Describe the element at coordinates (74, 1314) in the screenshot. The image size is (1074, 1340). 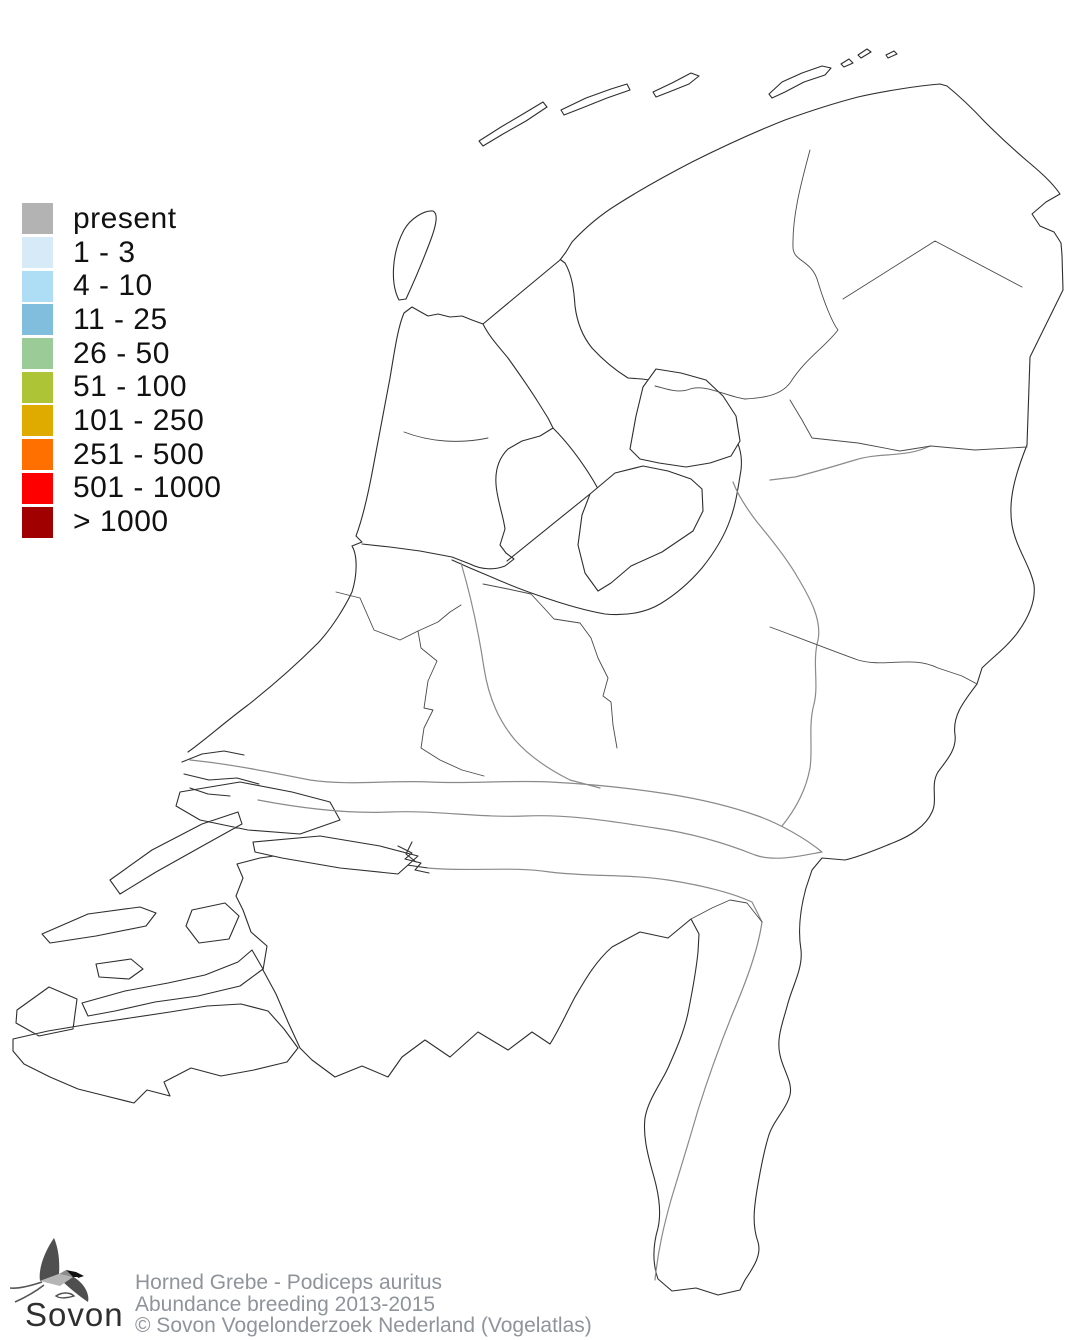
I see `sovon-logo-text: Sovon` at that location.